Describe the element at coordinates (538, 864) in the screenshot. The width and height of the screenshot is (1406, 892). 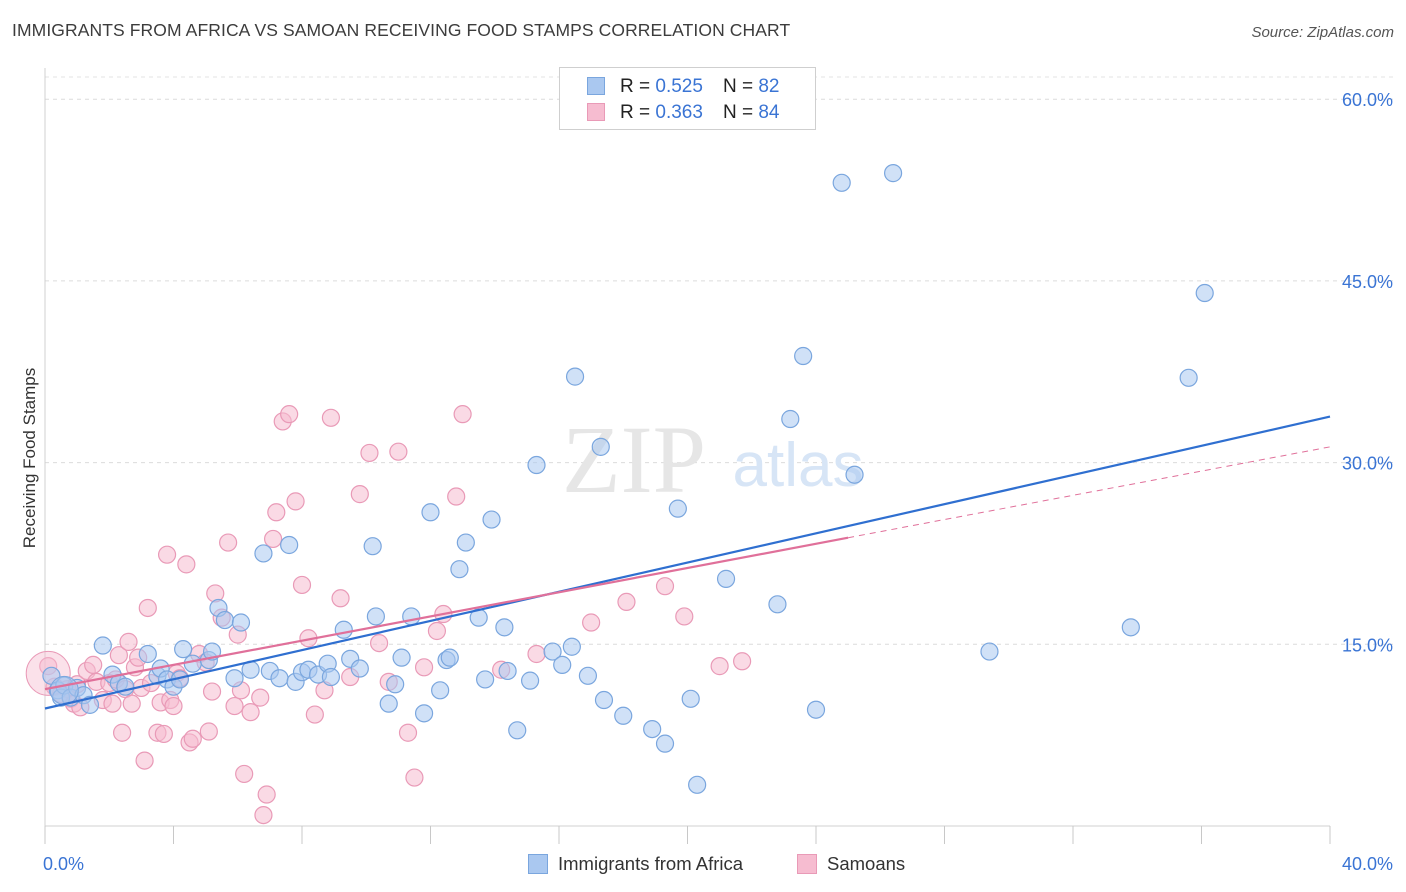
I see `legend-swatch-africa` at that location.